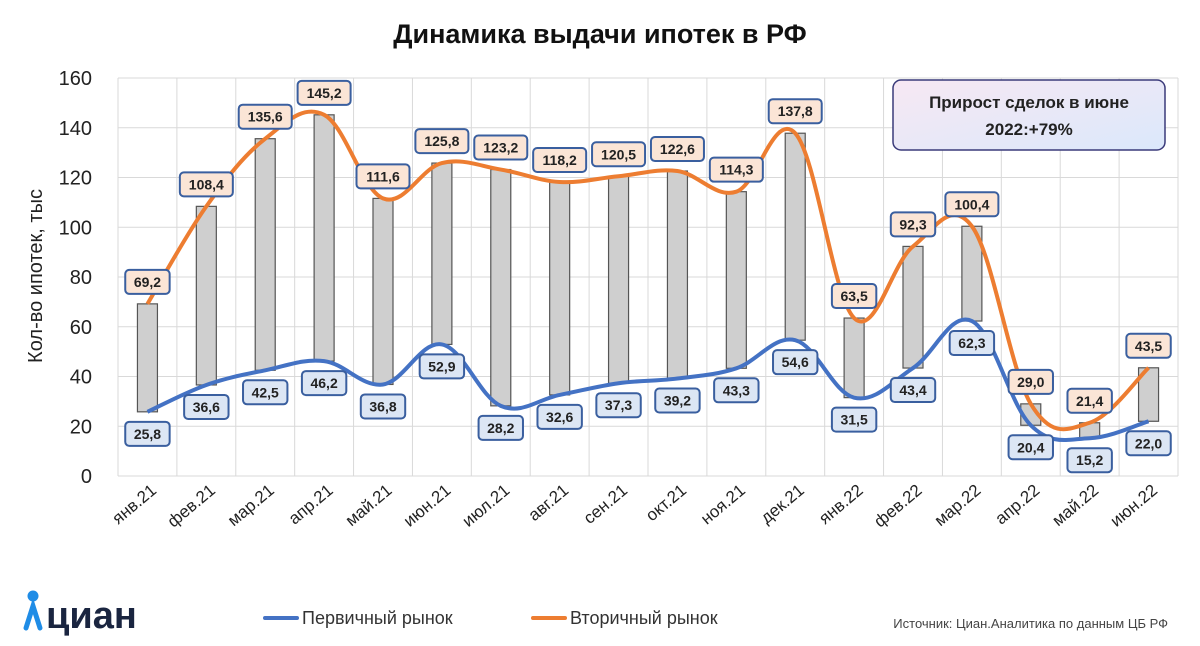  I want to click on data-label-primary: 39,2, so click(677, 400).